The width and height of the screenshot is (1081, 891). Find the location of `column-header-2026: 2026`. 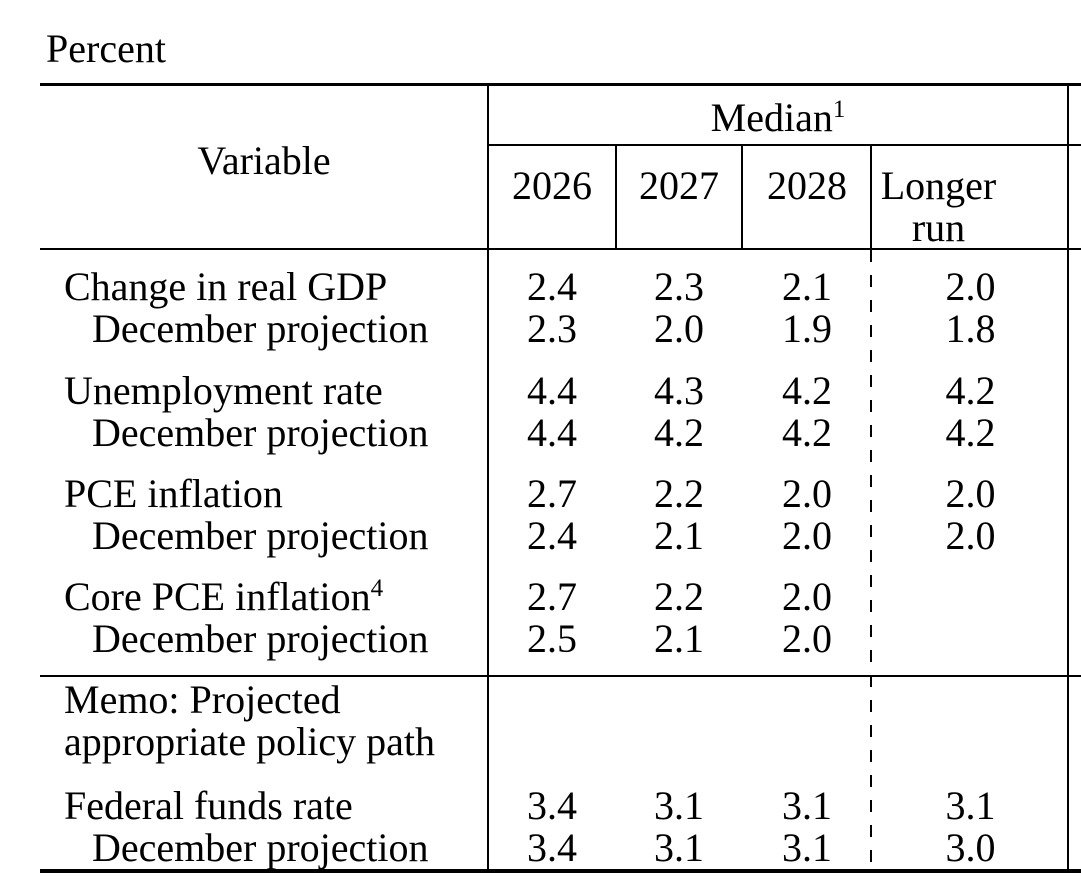

column-header-2026: 2026 is located at coordinates (552, 185).